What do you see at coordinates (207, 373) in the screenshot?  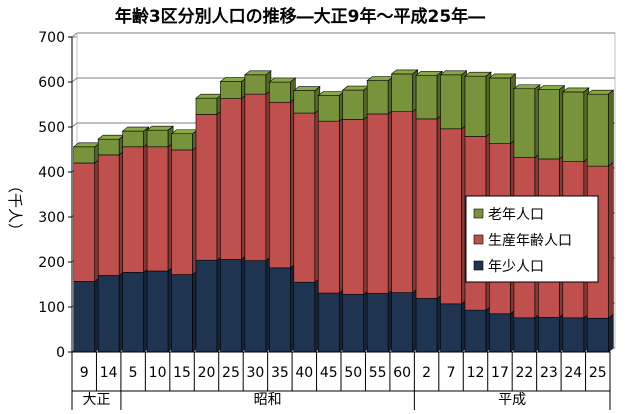 I see `x-tick-label: 20` at bounding box center [207, 373].